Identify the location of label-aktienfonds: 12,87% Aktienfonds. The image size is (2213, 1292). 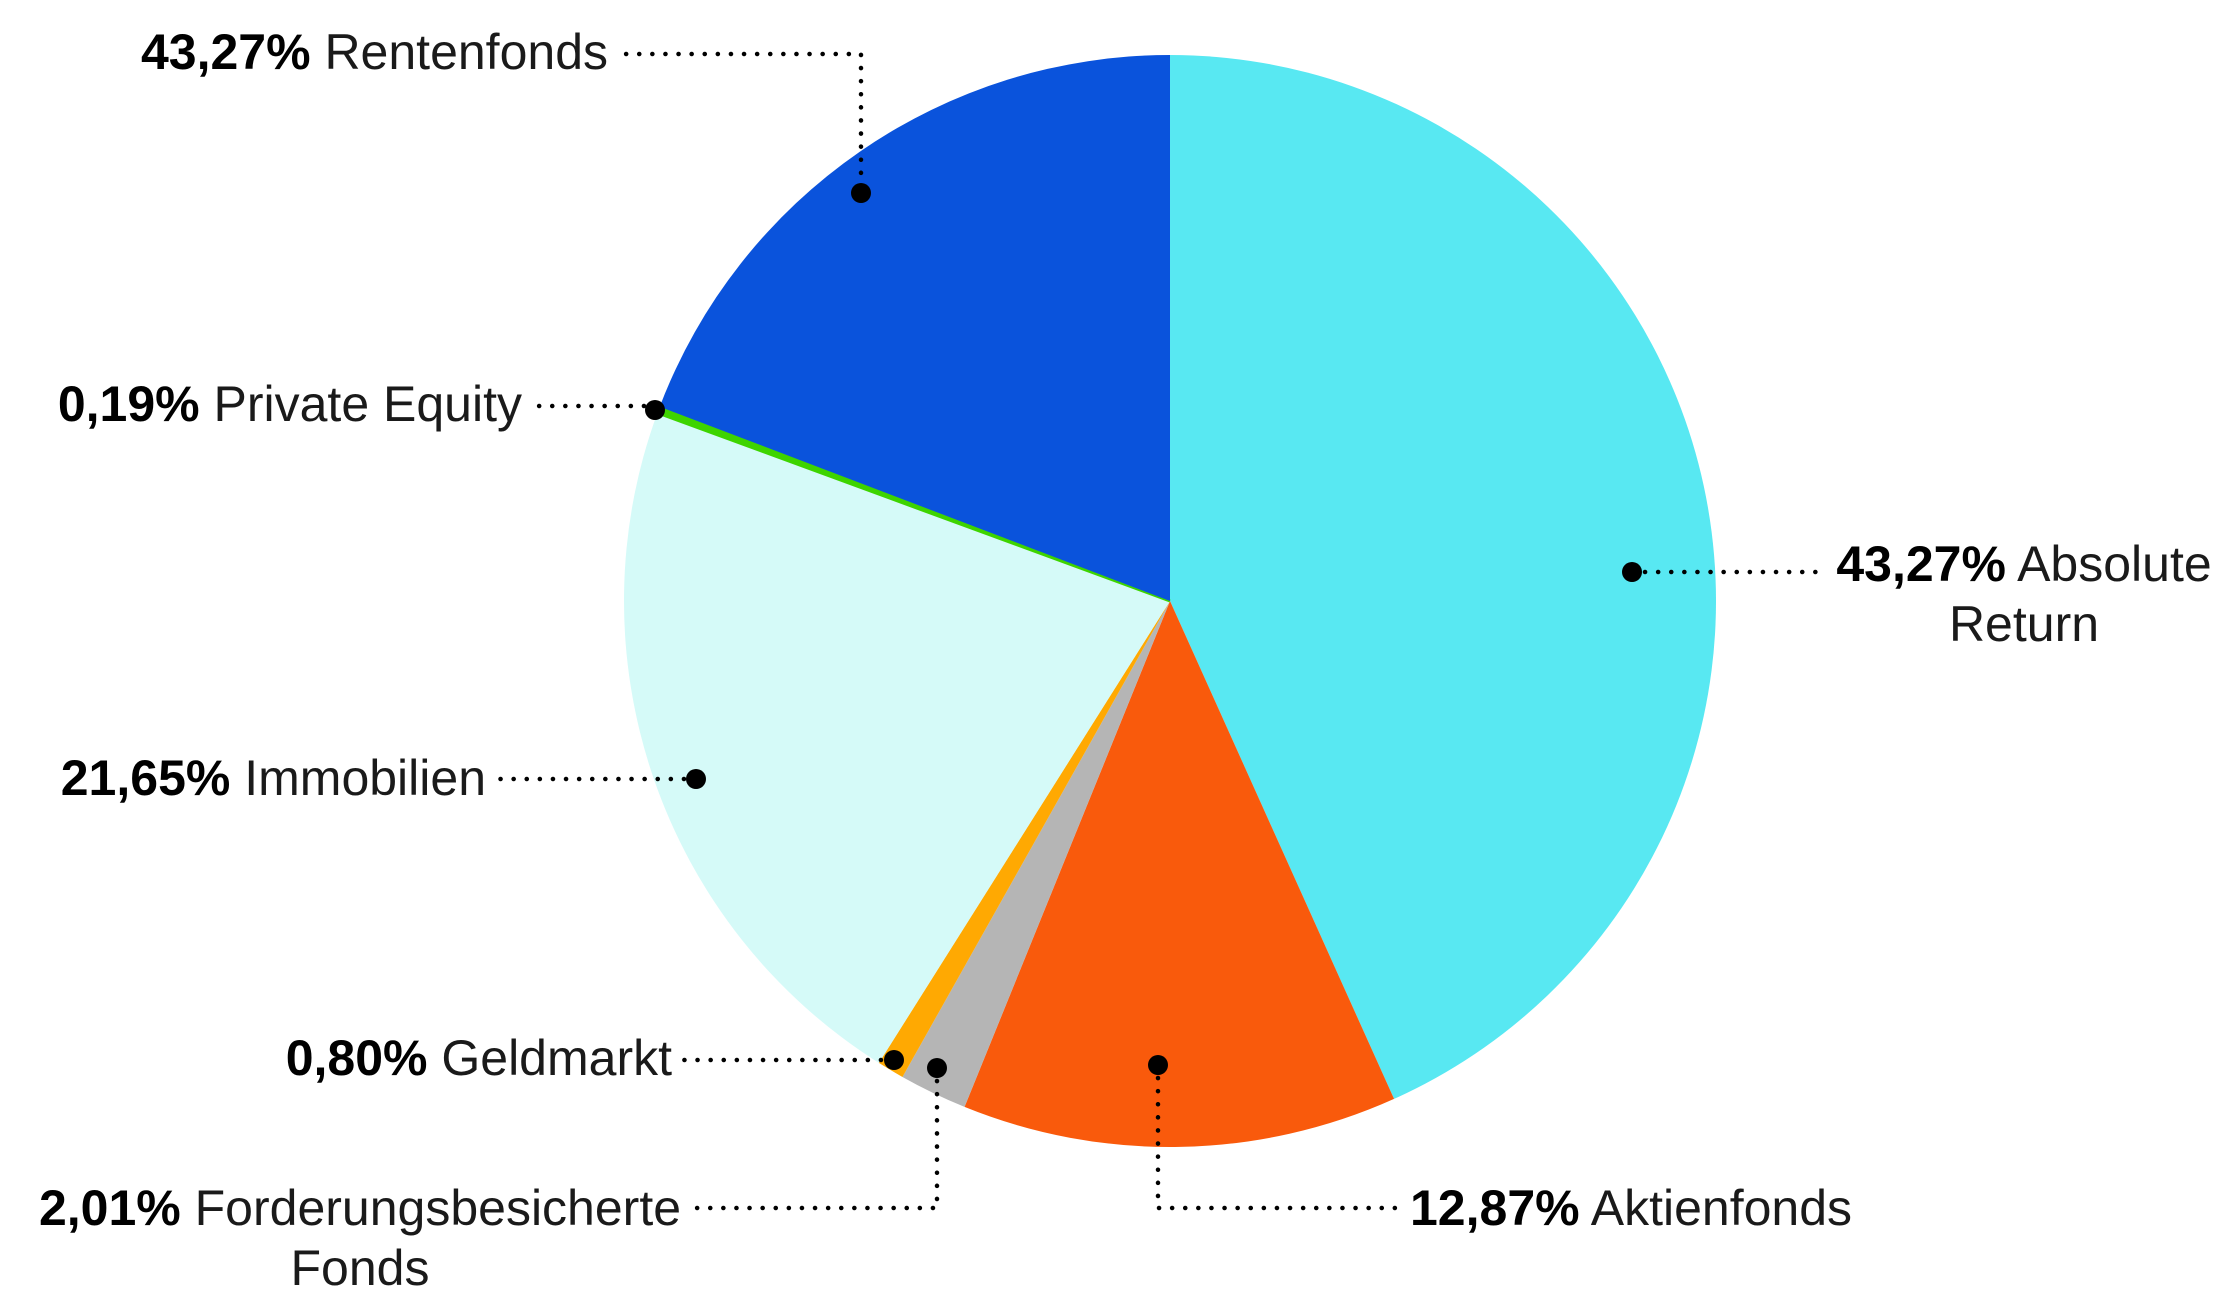
(1631, 1208).